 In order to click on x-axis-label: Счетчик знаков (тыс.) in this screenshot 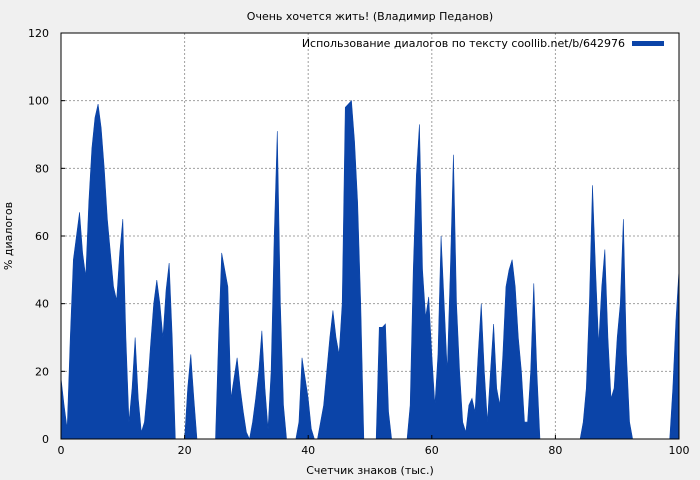, I will do `click(370, 470)`.